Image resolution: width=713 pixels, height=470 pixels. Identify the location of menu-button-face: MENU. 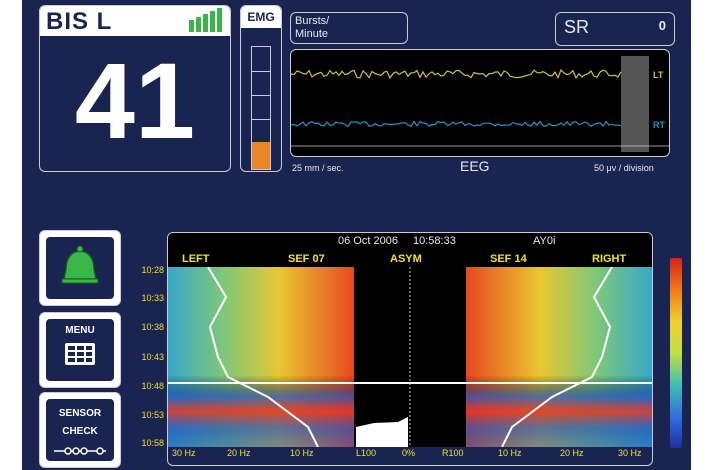
(80, 350).